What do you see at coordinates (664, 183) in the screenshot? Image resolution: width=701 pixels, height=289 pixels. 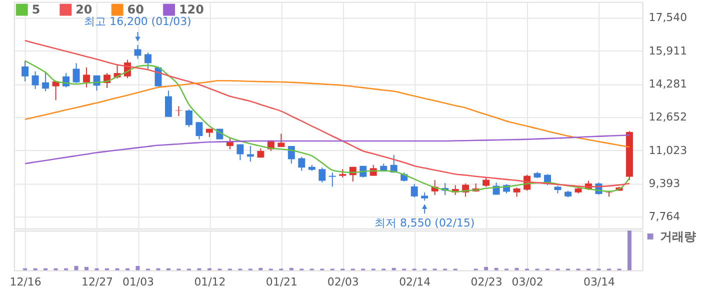 I see `y-tick-label: 9,393` at bounding box center [664, 183].